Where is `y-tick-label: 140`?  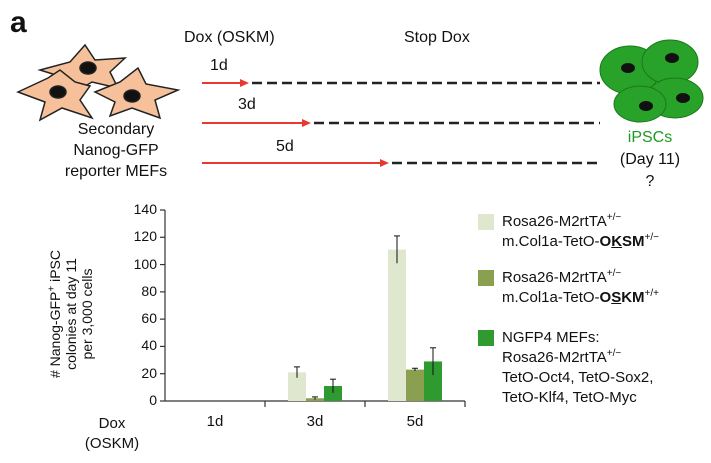 y-tick-label: 140 is located at coordinates (145, 209).